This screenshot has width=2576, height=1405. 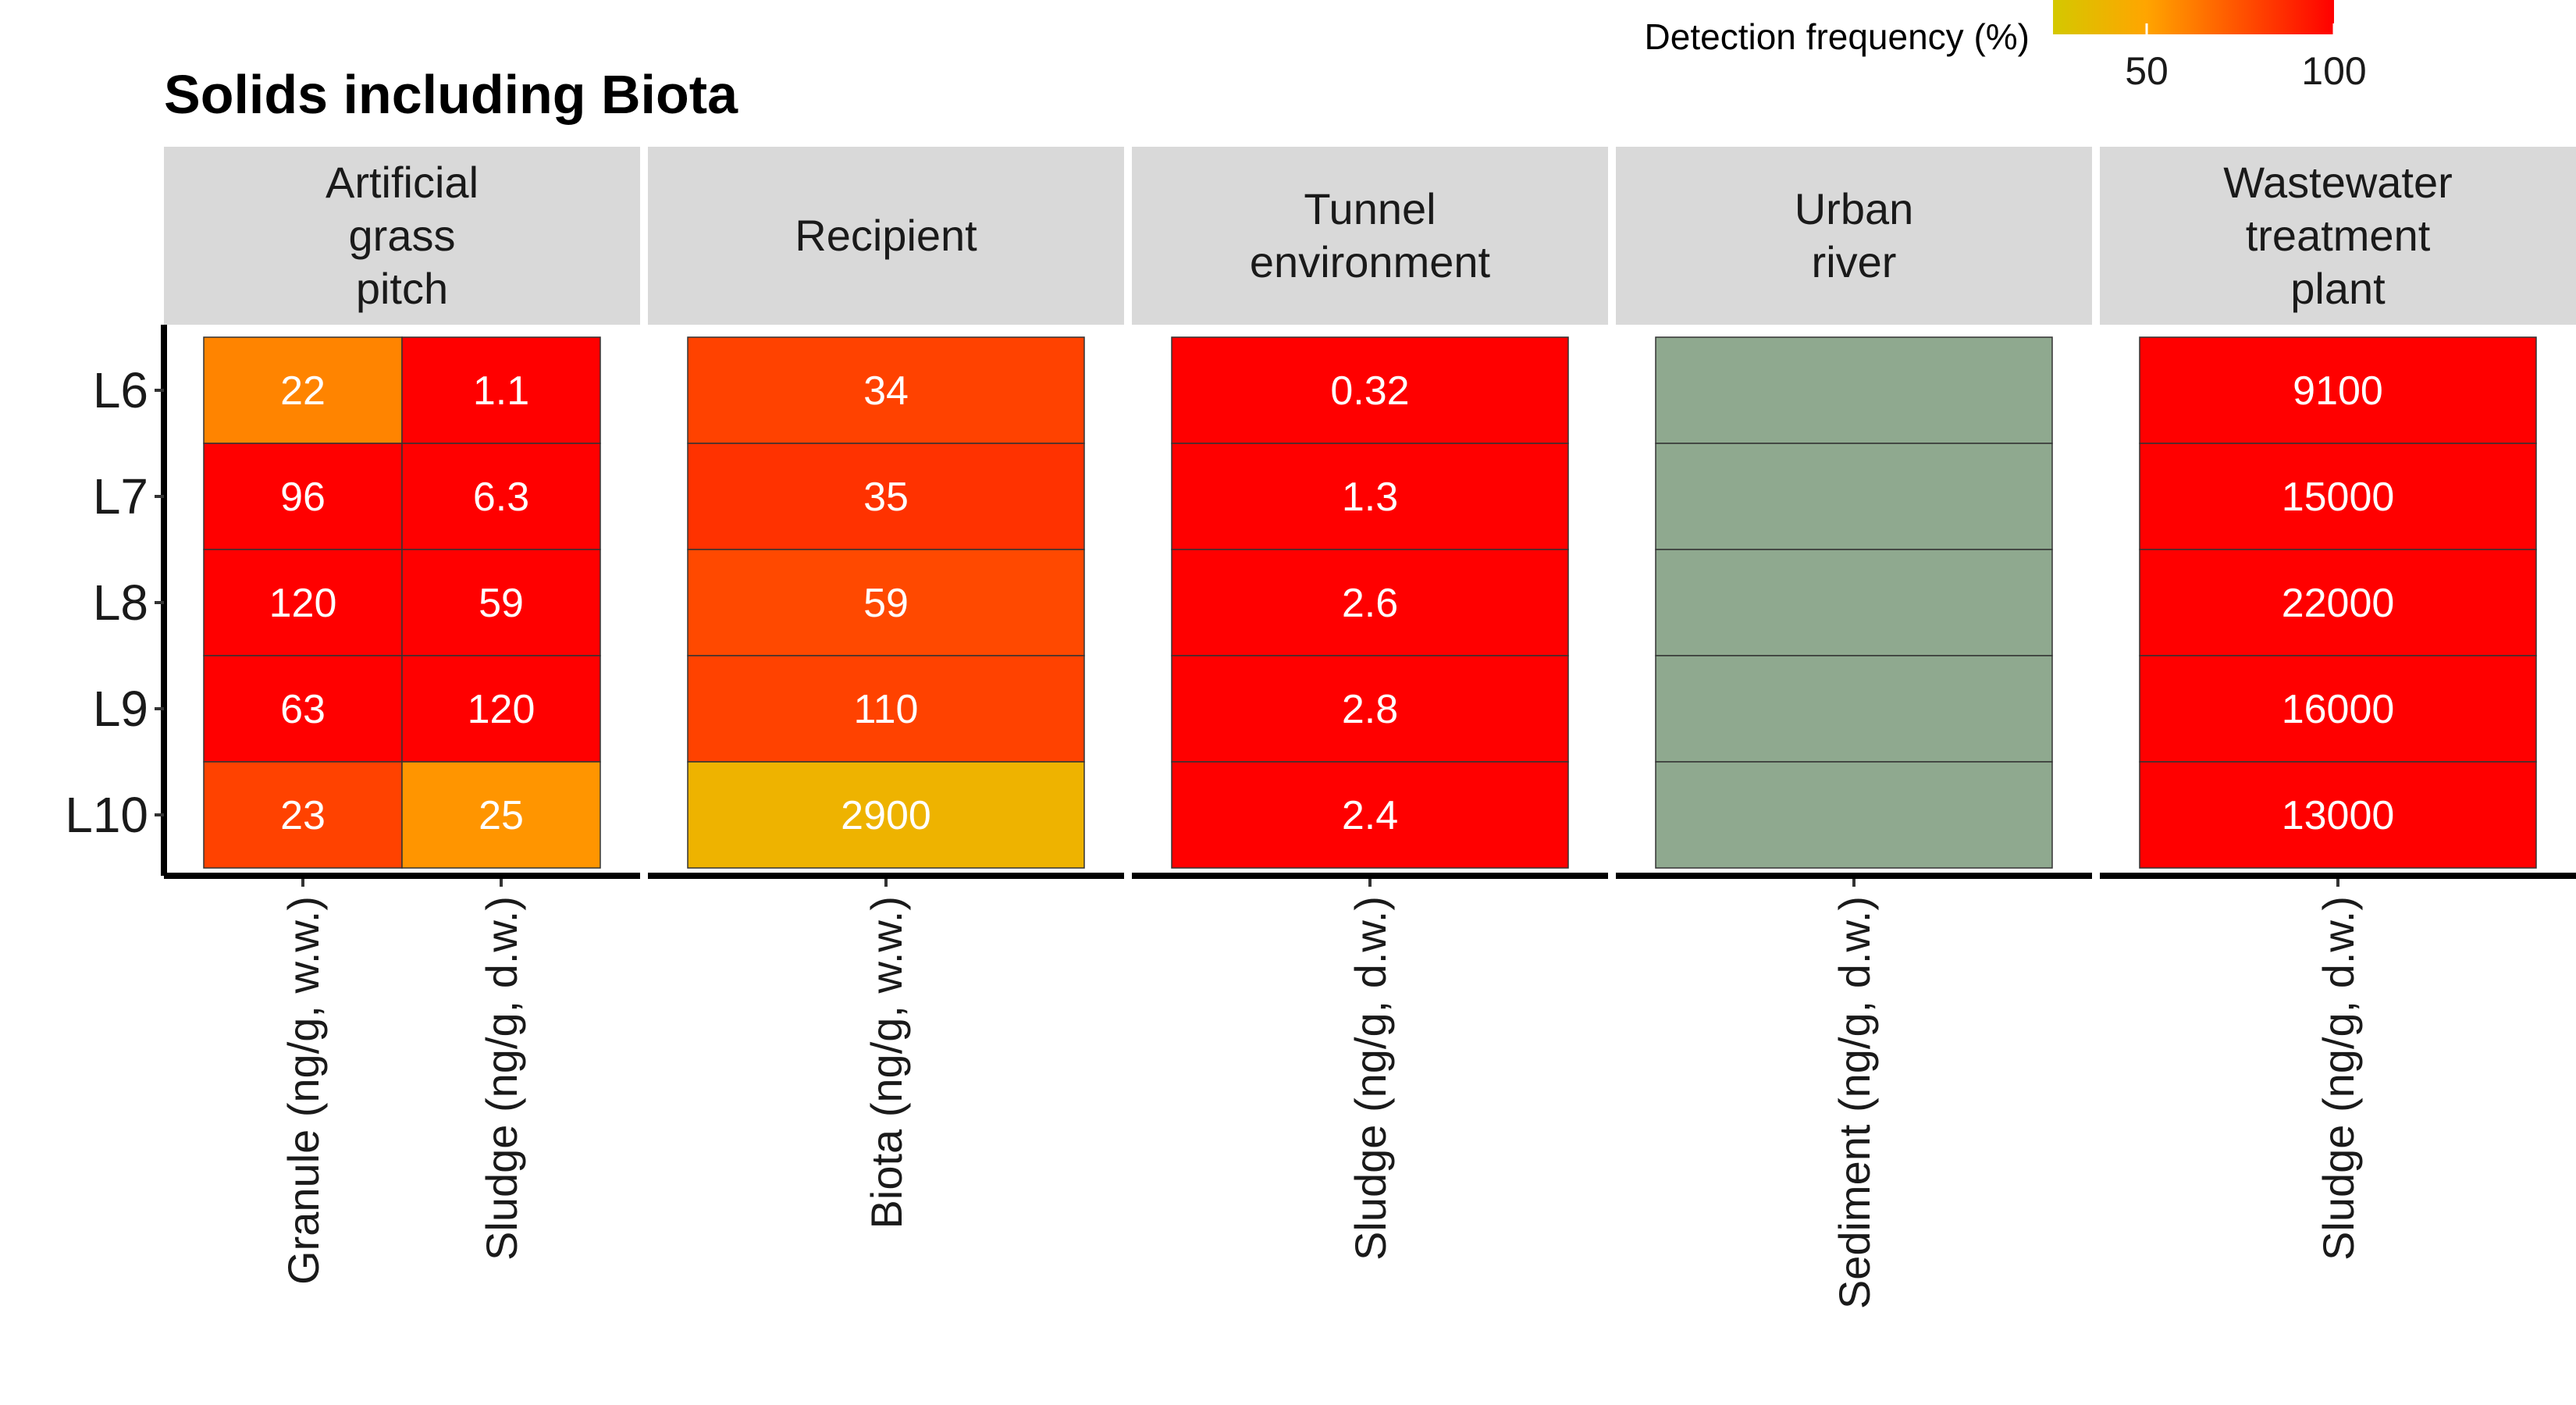 I want to click on facet-label: Tunnel, so click(x=1370, y=208).